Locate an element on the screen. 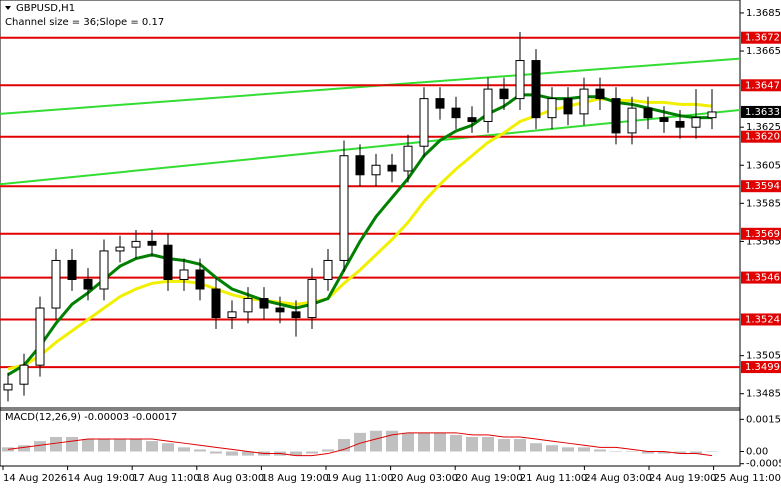  level-label: 1.3499 is located at coordinates (762, 367).